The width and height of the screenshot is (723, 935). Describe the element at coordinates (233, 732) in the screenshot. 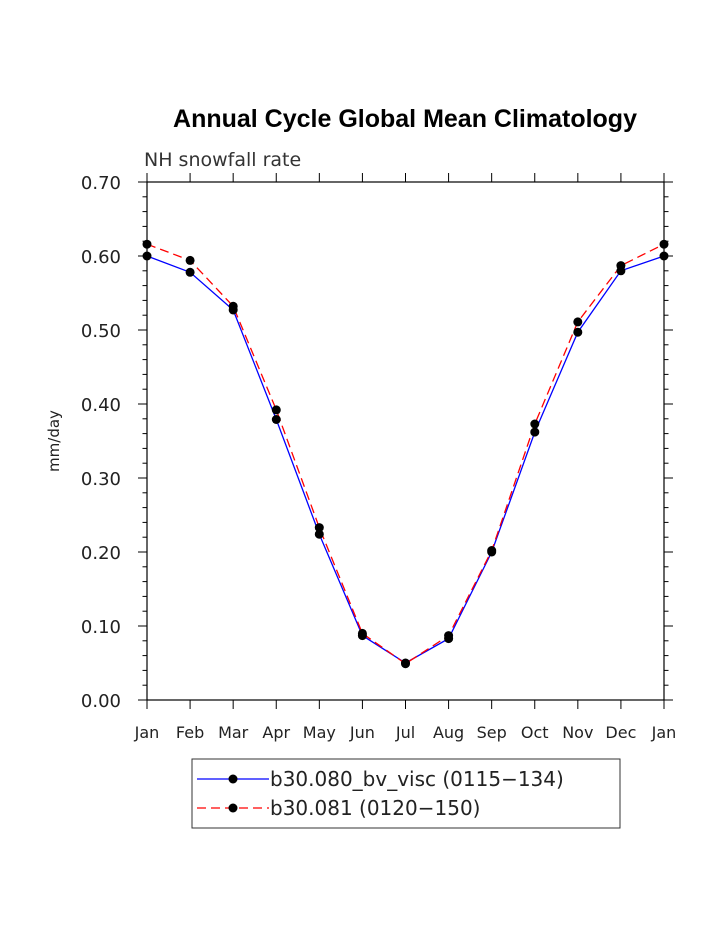

I see `x-tick-label: Mar` at that location.